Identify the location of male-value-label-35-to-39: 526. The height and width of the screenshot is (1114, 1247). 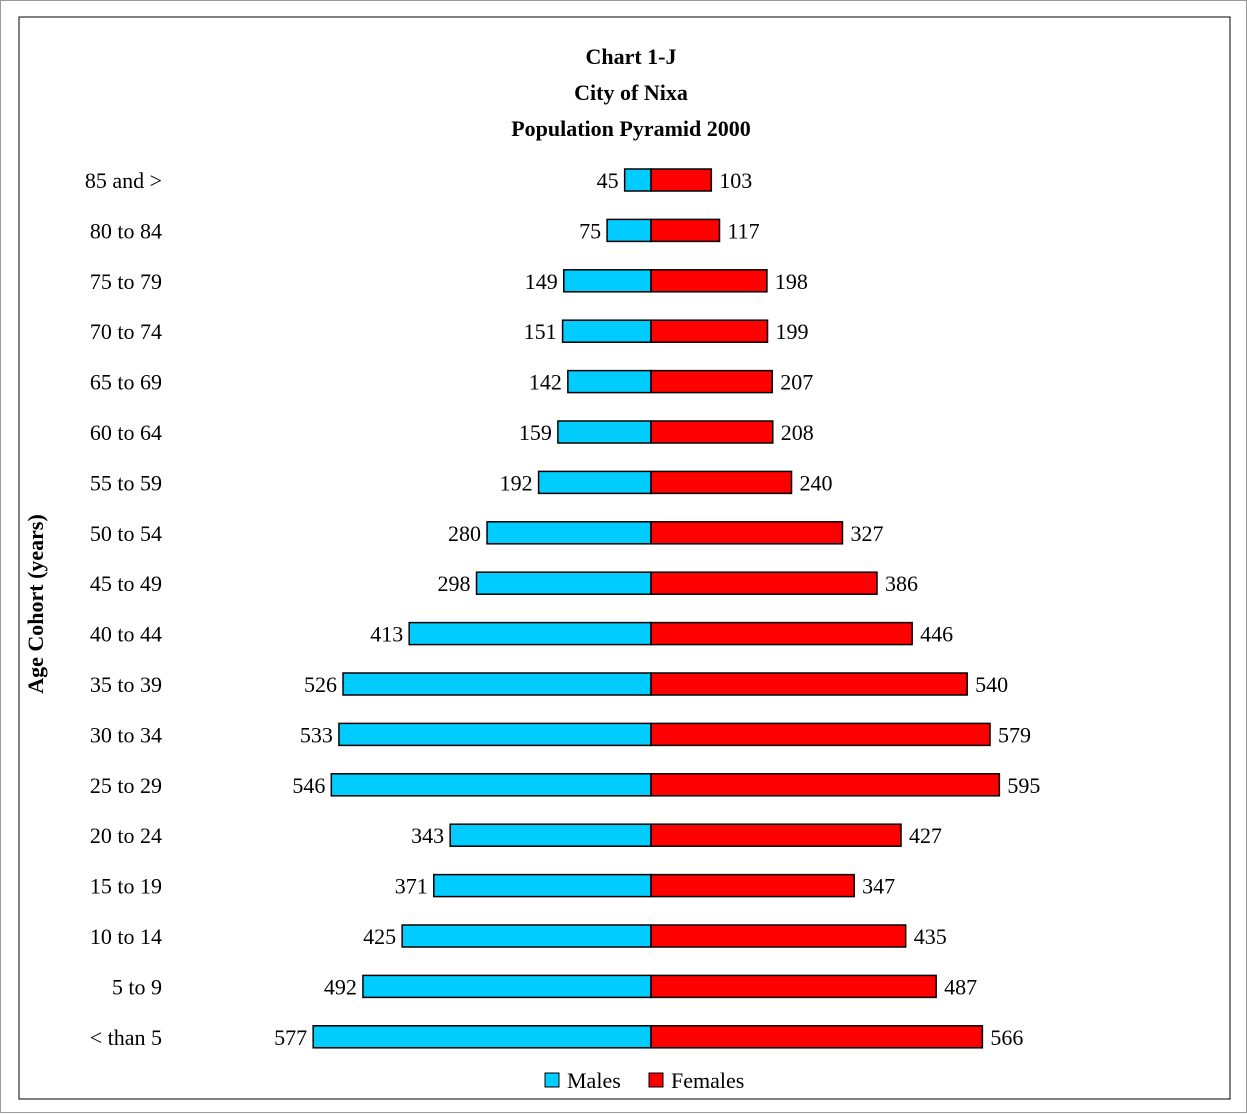
(320, 684).